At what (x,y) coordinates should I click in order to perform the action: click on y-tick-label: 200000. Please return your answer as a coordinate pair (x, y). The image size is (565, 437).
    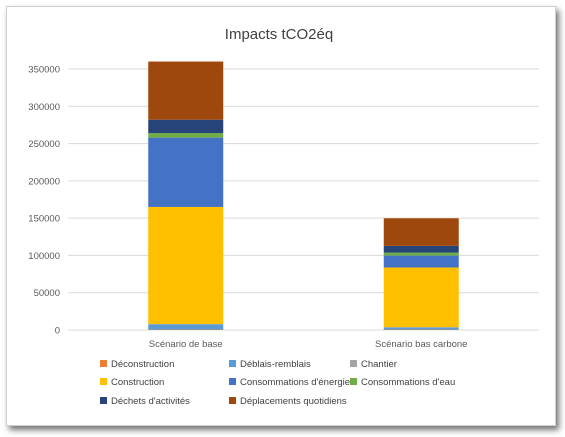
    Looking at the image, I should click on (44, 181).